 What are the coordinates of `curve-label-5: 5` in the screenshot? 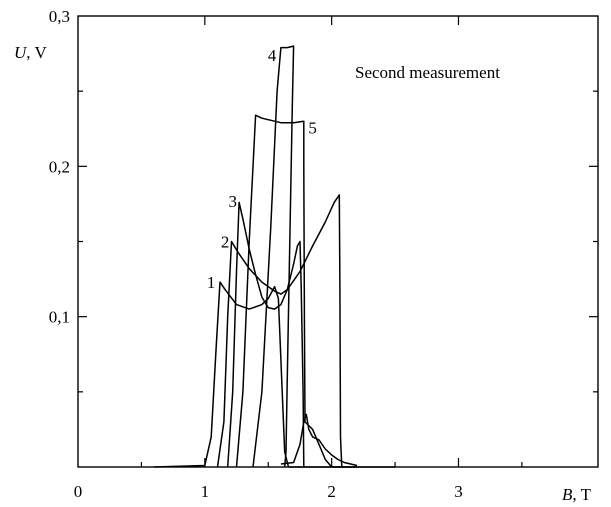 It's located at (312, 127).